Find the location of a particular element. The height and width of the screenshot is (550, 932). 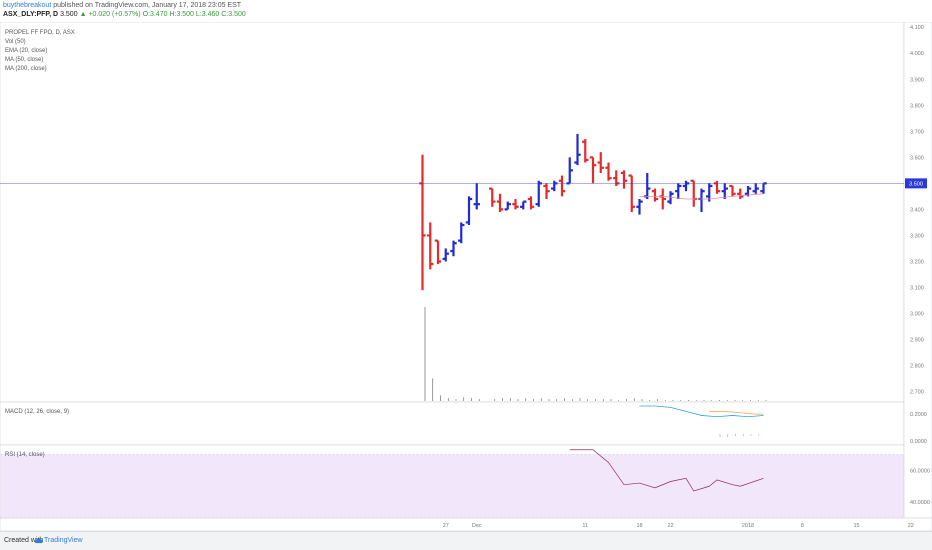

rsi-tick-label: 40.0000 is located at coordinates (920, 503).